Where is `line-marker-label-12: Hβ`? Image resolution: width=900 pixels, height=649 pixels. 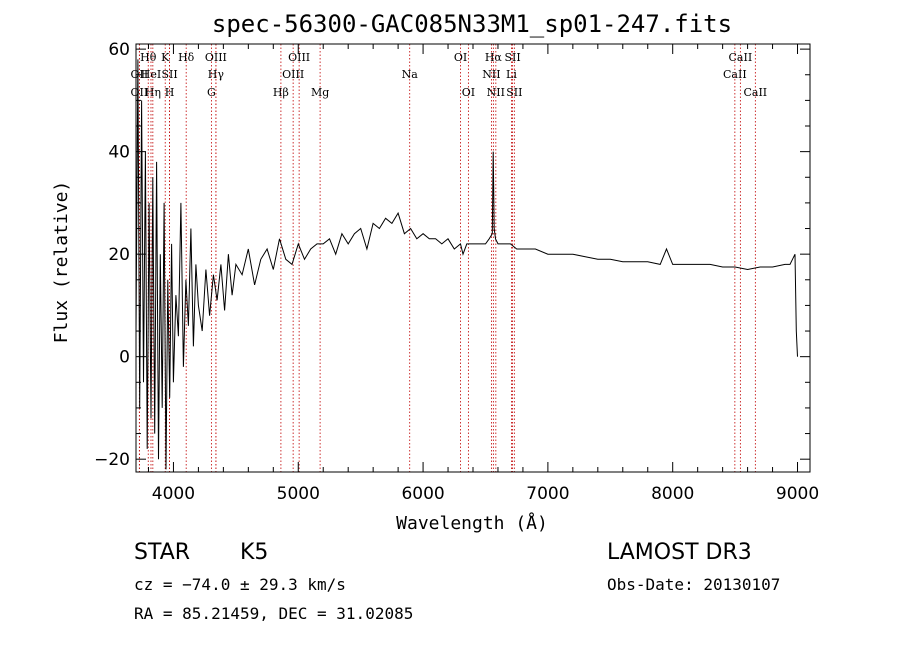 line-marker-label-12: Hβ is located at coordinates (281, 92).